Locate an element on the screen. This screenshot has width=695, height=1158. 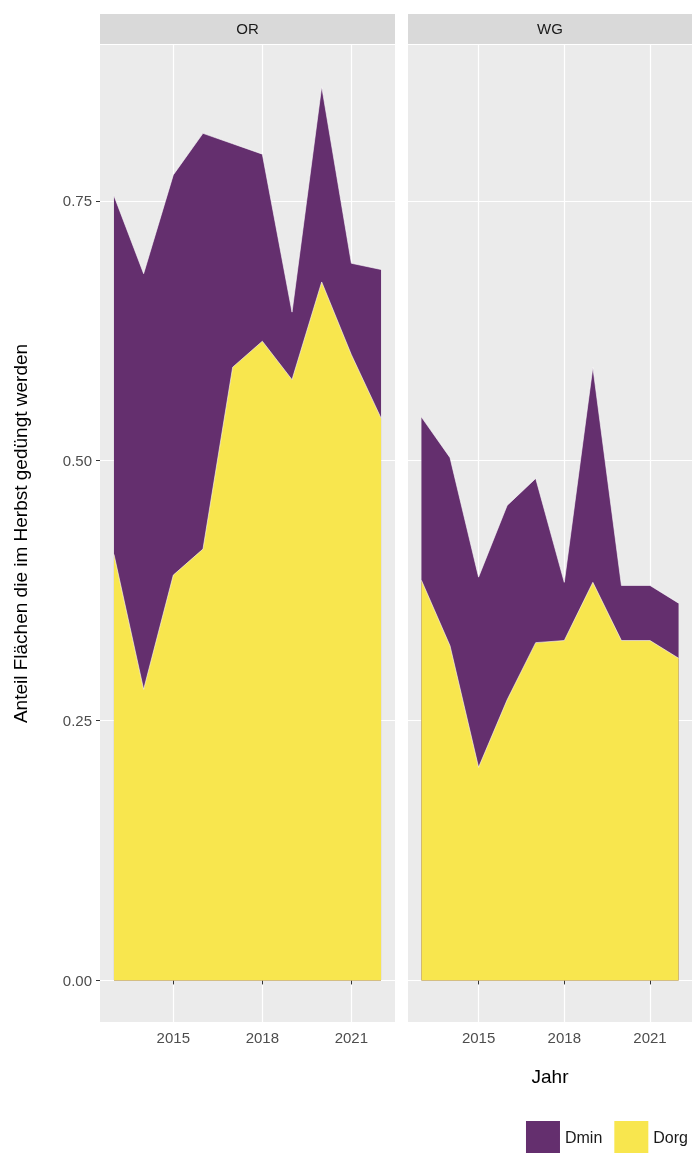
y-tick-label: 0.75 is located at coordinates (77, 201).